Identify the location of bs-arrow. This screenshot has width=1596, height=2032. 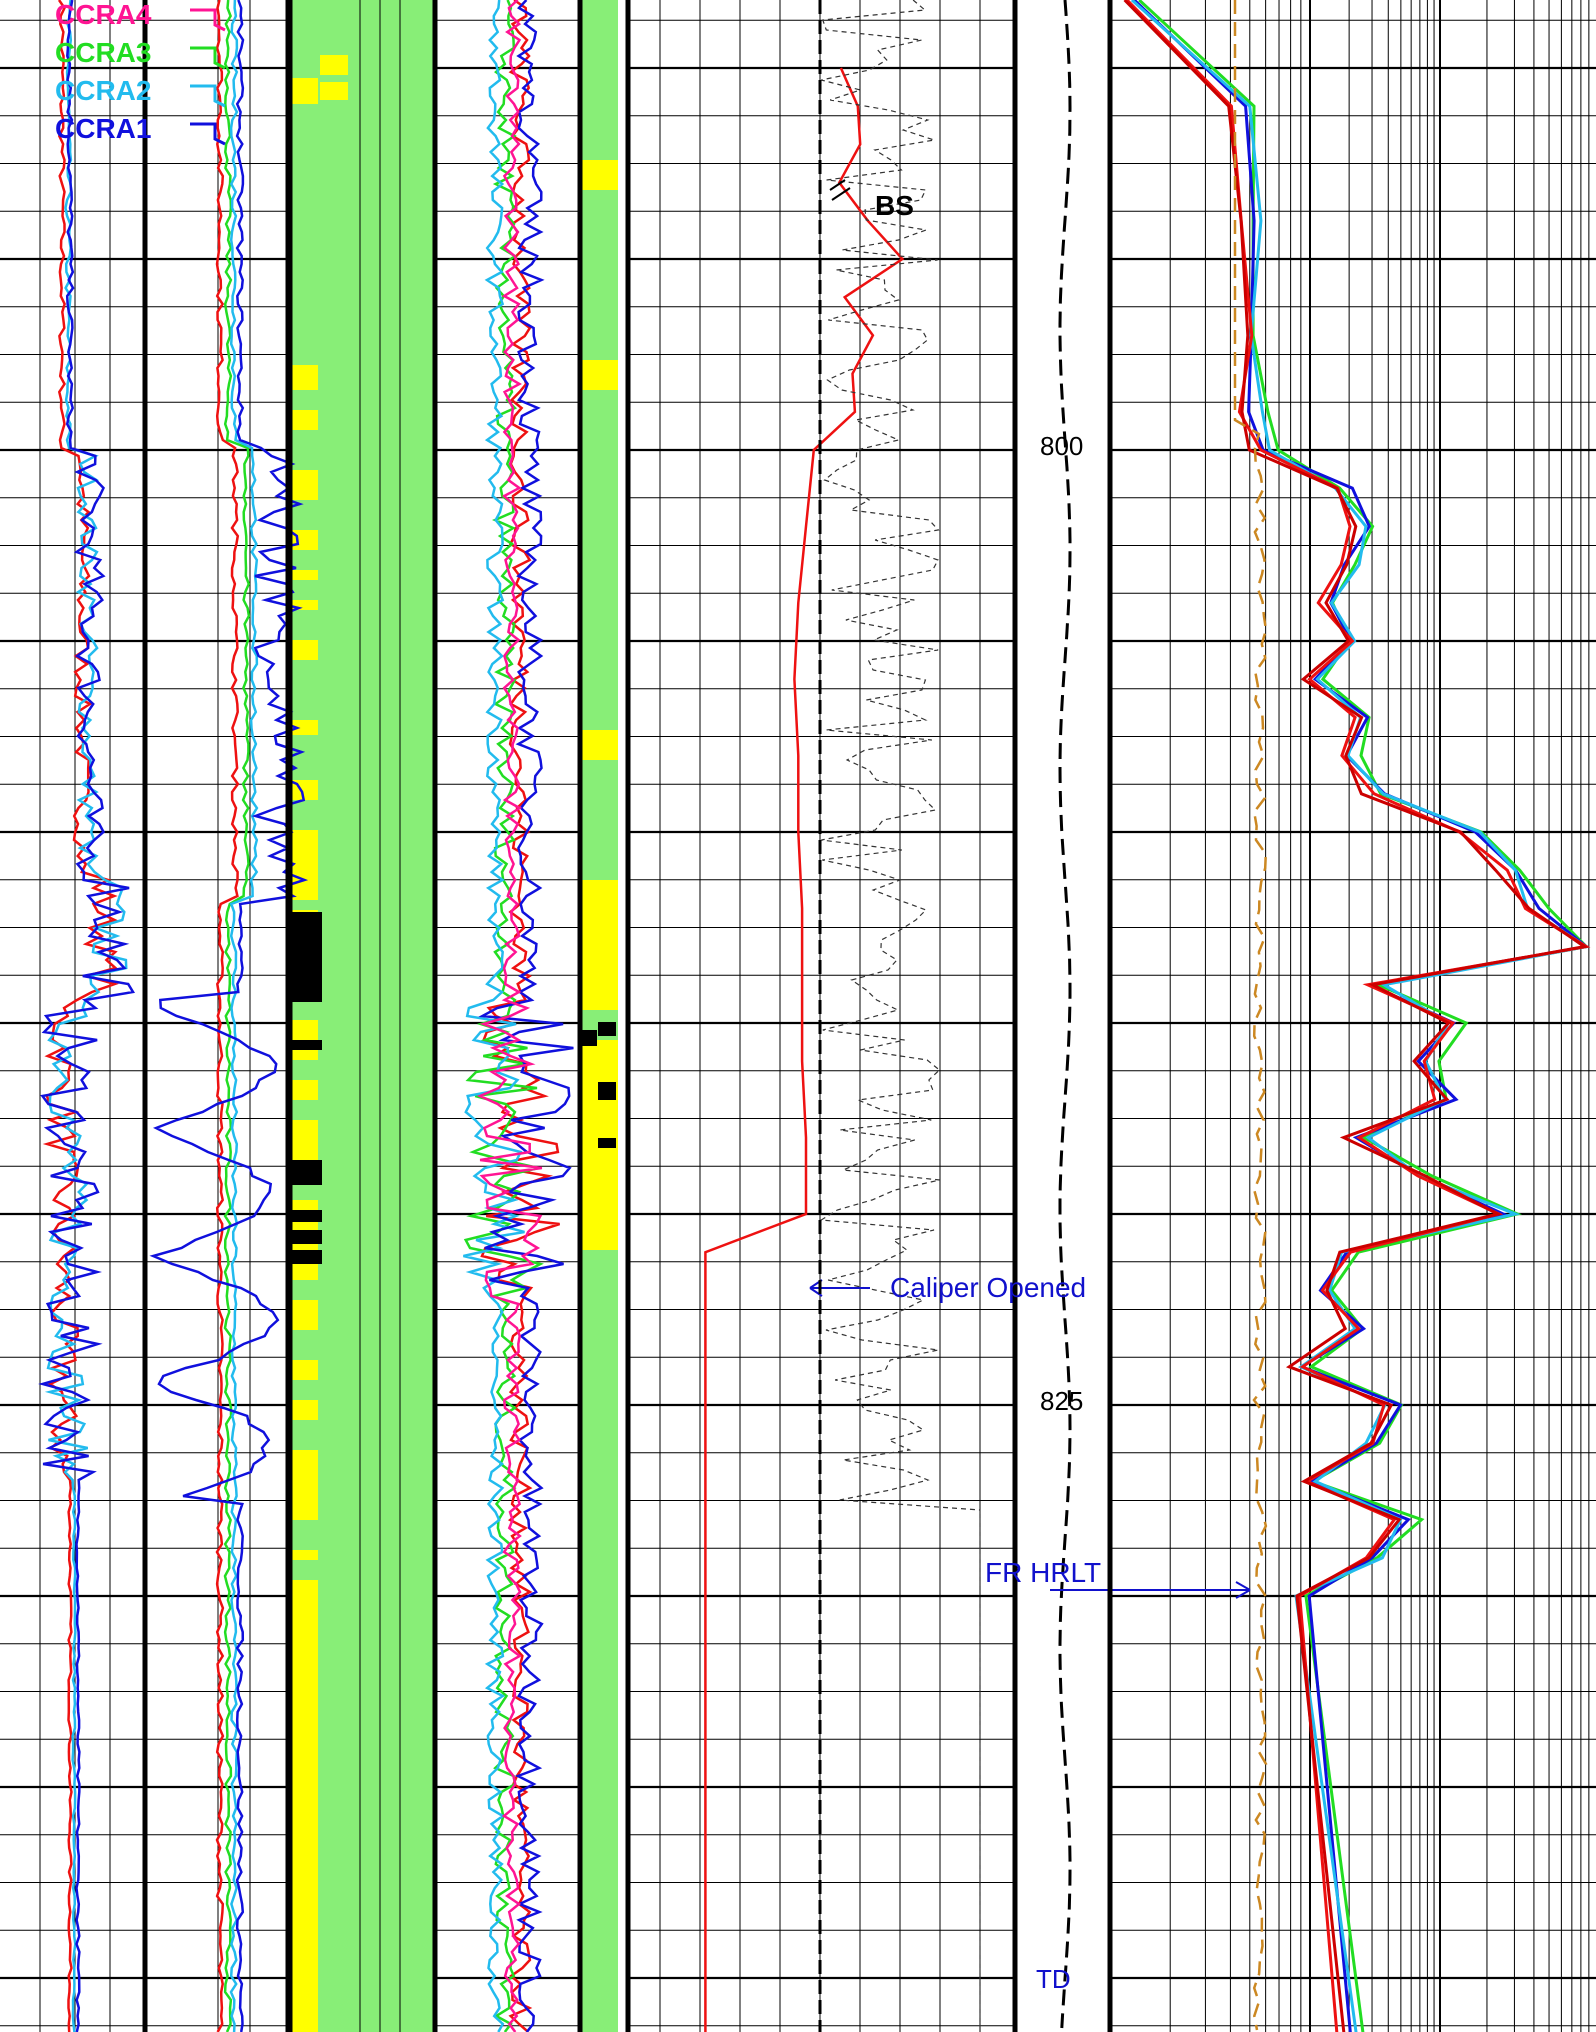
(840, 190).